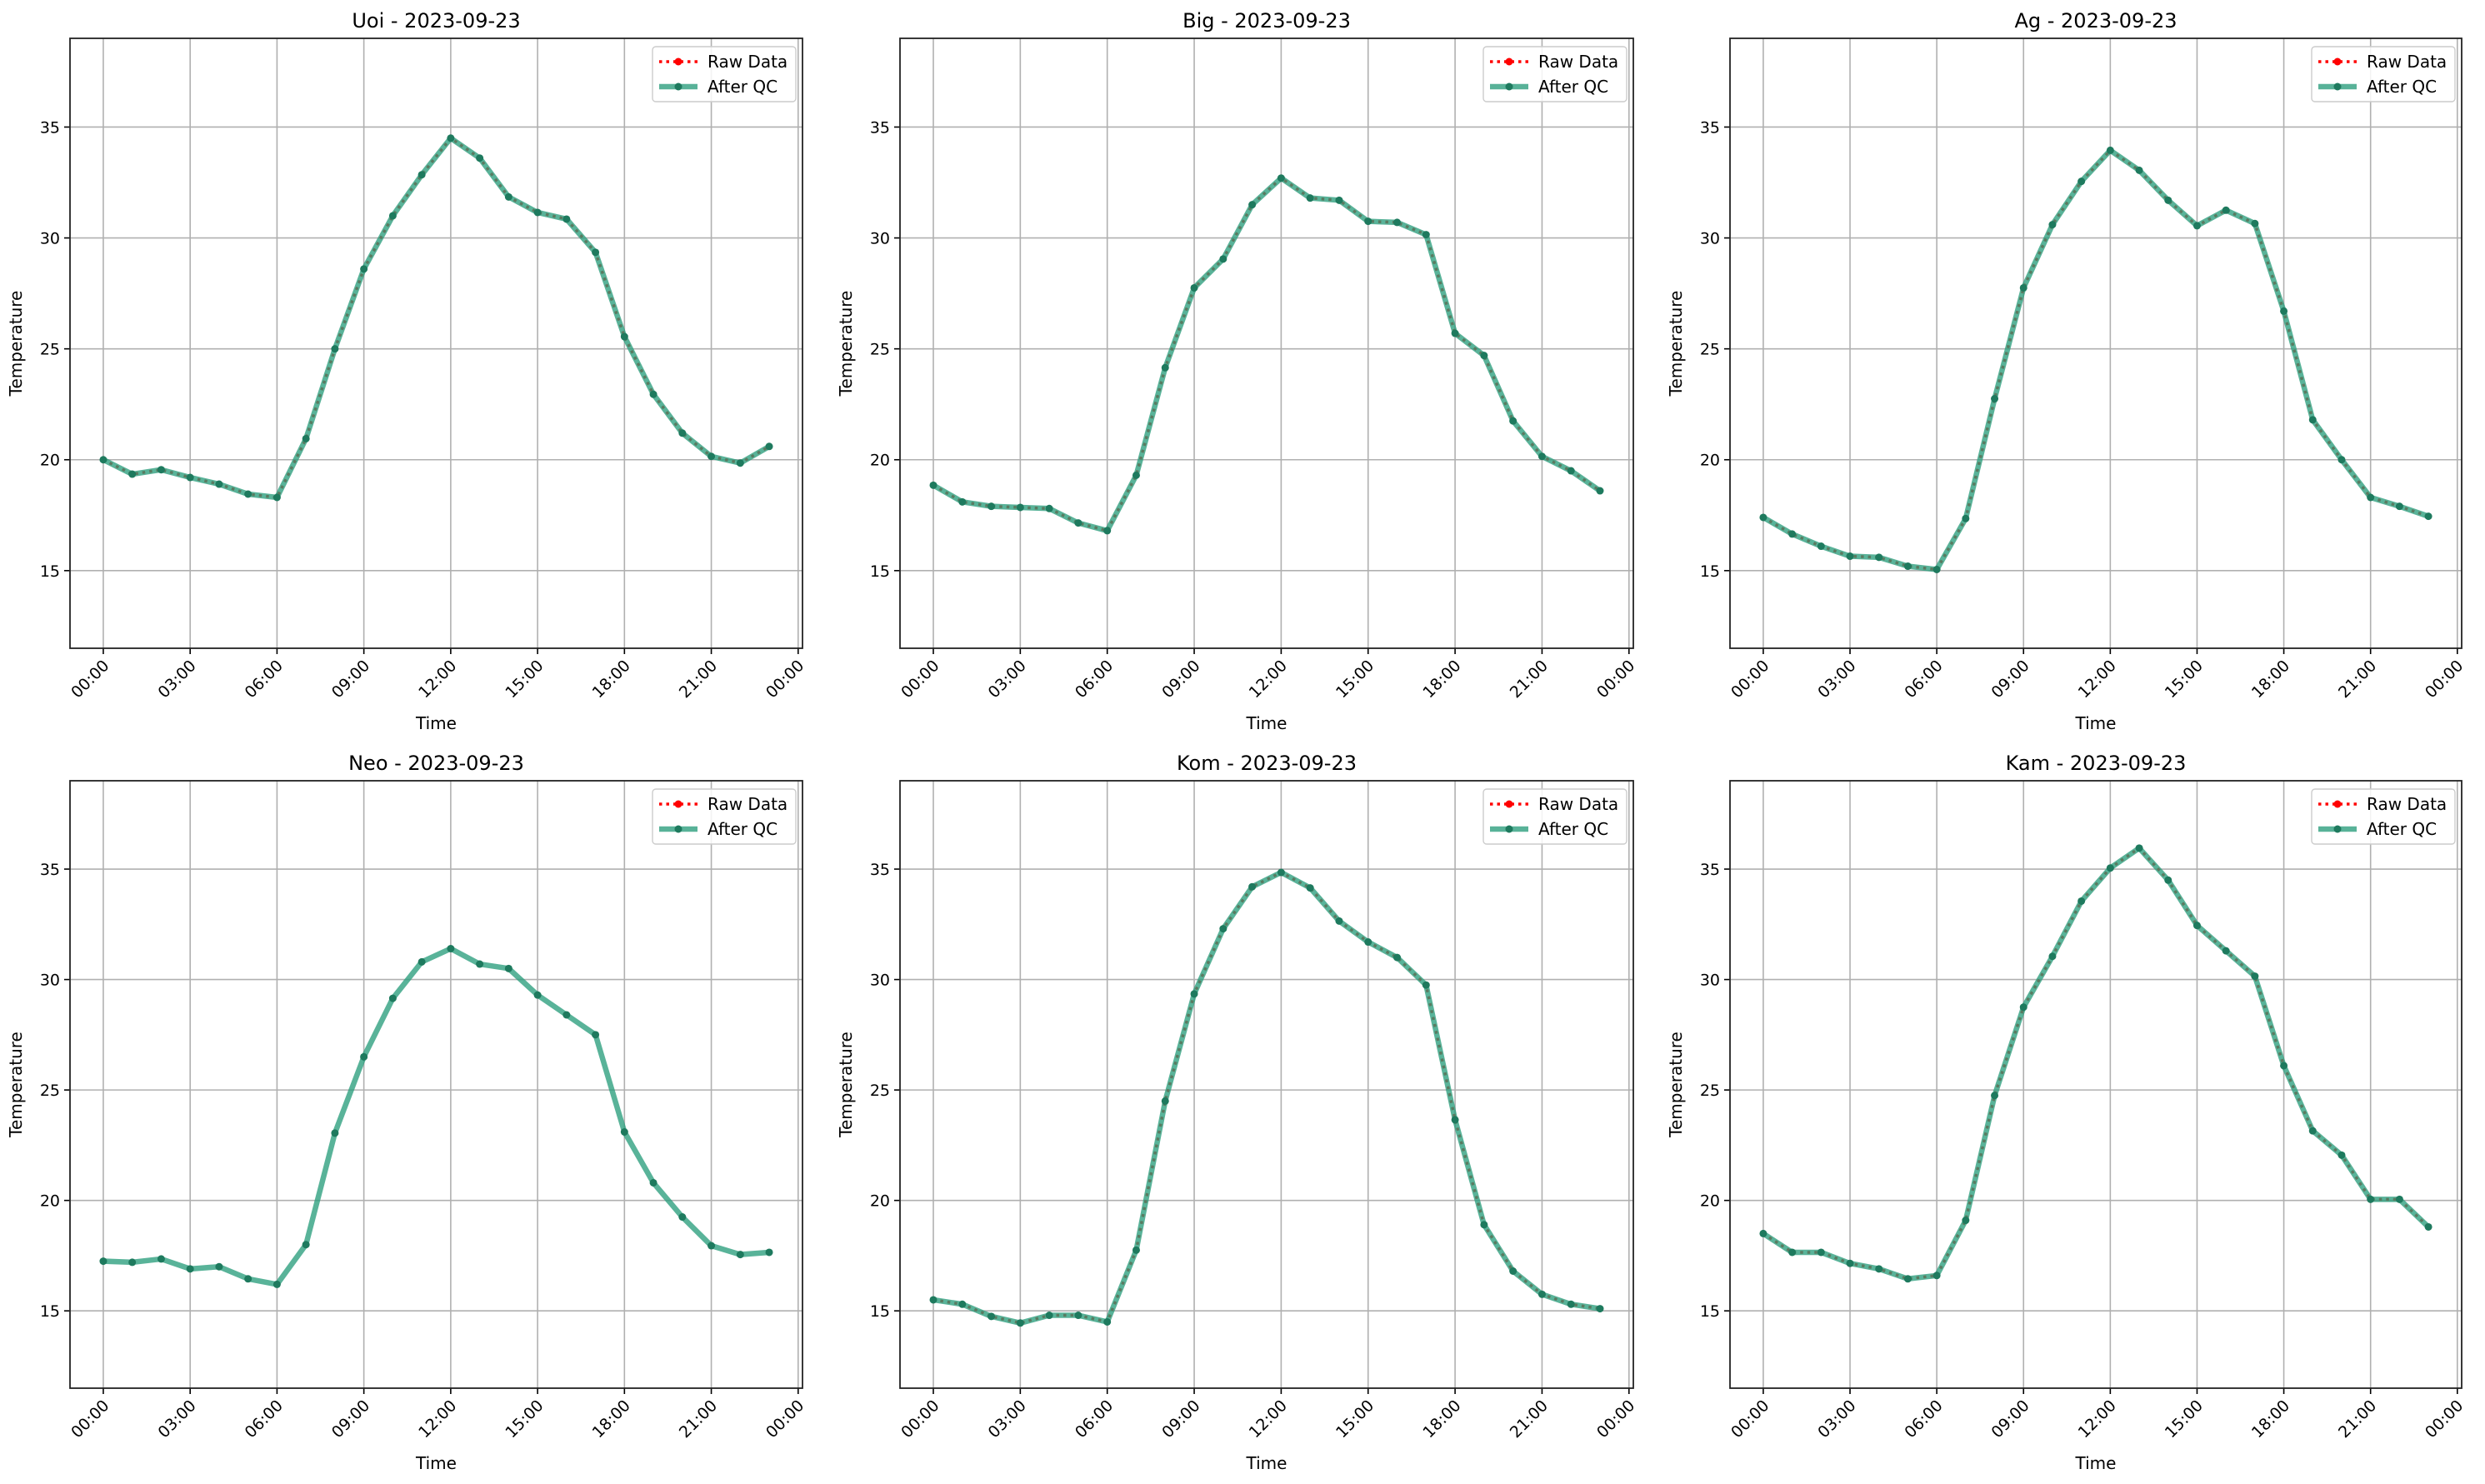 This screenshot has width=2485, height=1484. What do you see at coordinates (611, 679) in the screenshot?
I see `x-tick-label: 18:00` at bounding box center [611, 679].